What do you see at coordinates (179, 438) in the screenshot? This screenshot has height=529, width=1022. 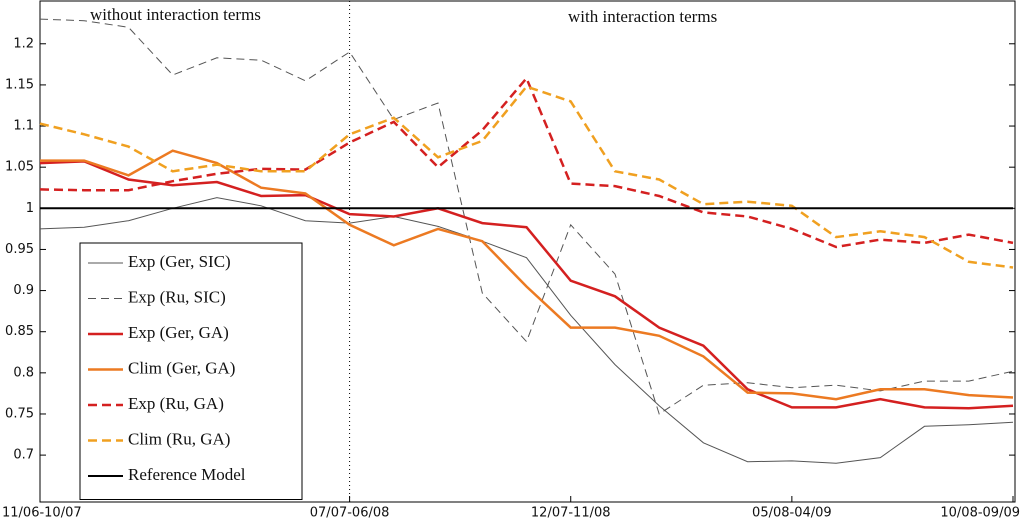 I see `legend-label: Clim (Ru, GA)` at bounding box center [179, 438].